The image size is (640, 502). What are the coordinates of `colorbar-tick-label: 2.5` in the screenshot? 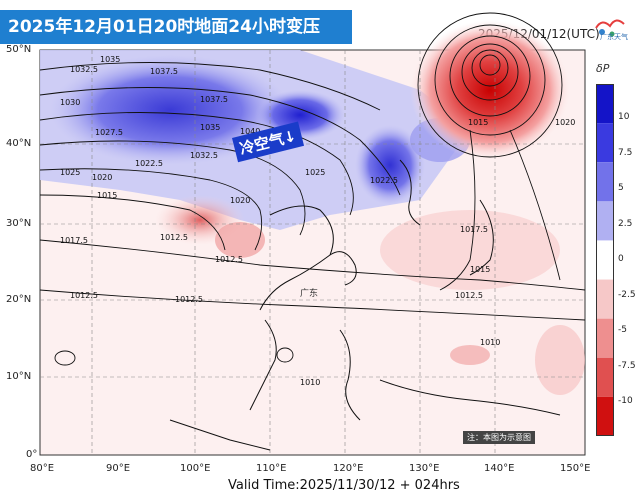 It's located at (625, 223).